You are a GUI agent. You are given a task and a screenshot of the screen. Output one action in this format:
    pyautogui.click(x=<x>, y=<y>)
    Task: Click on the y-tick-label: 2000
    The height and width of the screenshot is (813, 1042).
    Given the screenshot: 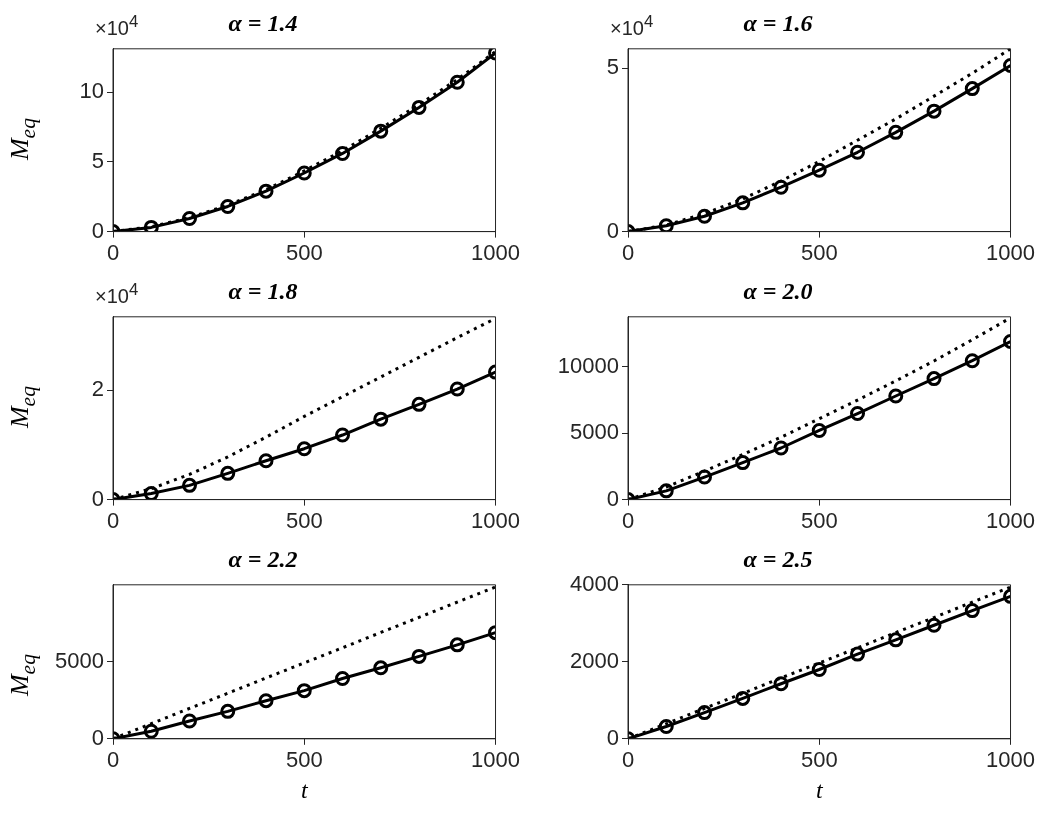 What is the action you would take?
    pyautogui.click(x=594, y=660)
    